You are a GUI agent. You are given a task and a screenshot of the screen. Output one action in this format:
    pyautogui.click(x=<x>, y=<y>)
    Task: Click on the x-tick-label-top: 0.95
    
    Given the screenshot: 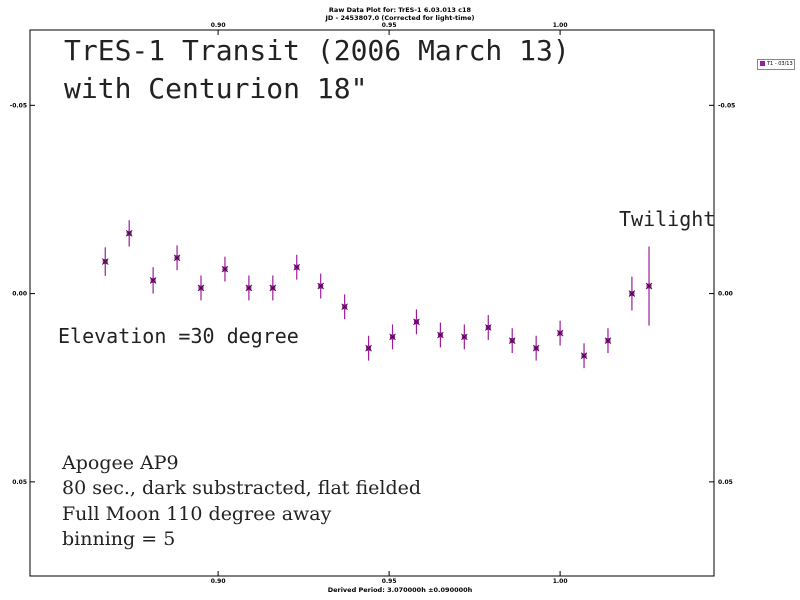 What is the action you would take?
    pyautogui.click(x=389, y=25)
    